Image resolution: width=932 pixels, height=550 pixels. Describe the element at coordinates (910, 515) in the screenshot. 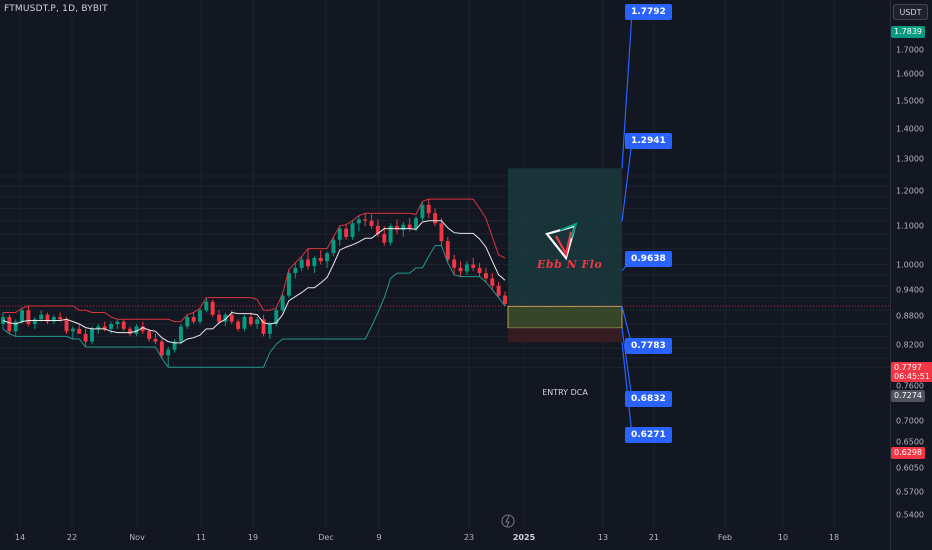

I see `y-tick: 0.5400` at that location.